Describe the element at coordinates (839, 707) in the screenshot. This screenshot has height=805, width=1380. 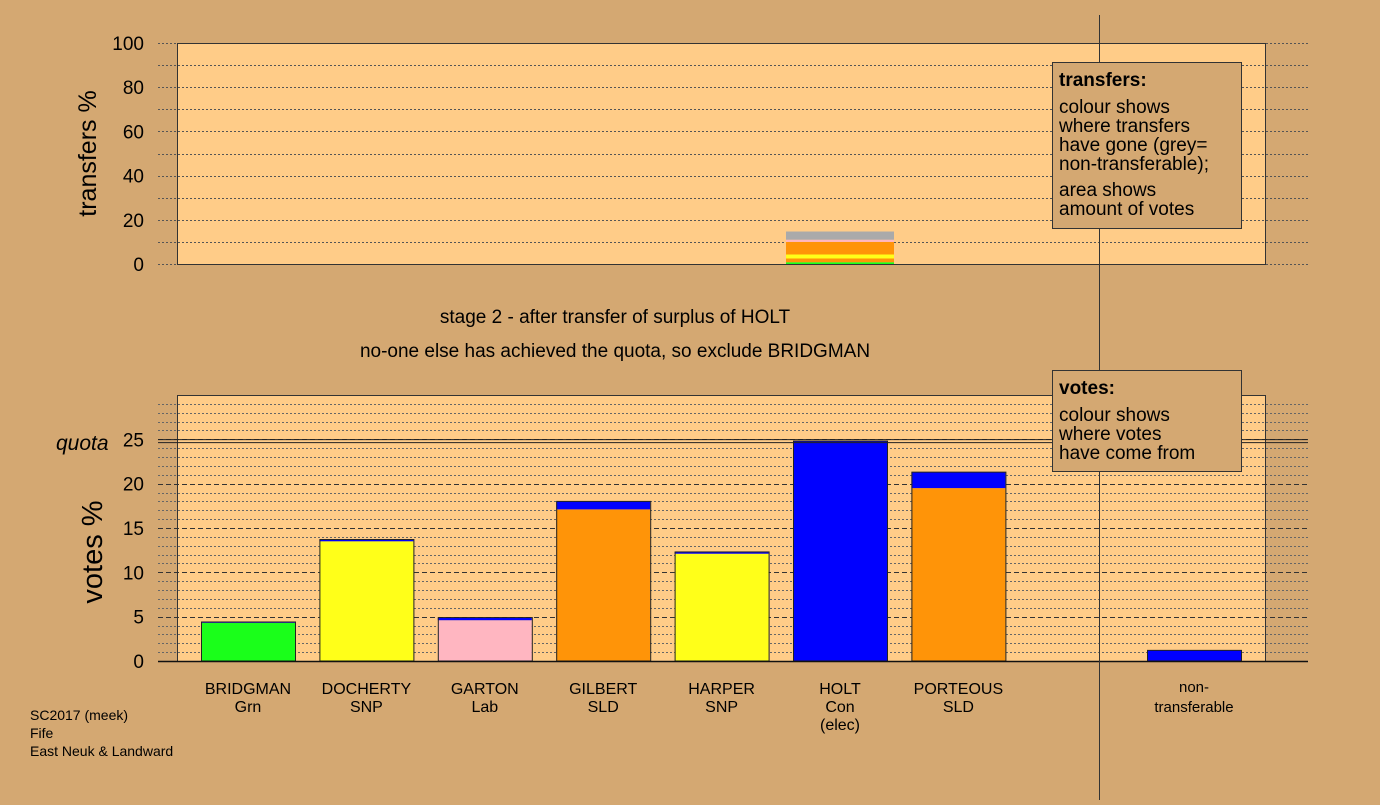
I see `candidate-party-label: Con` at that location.